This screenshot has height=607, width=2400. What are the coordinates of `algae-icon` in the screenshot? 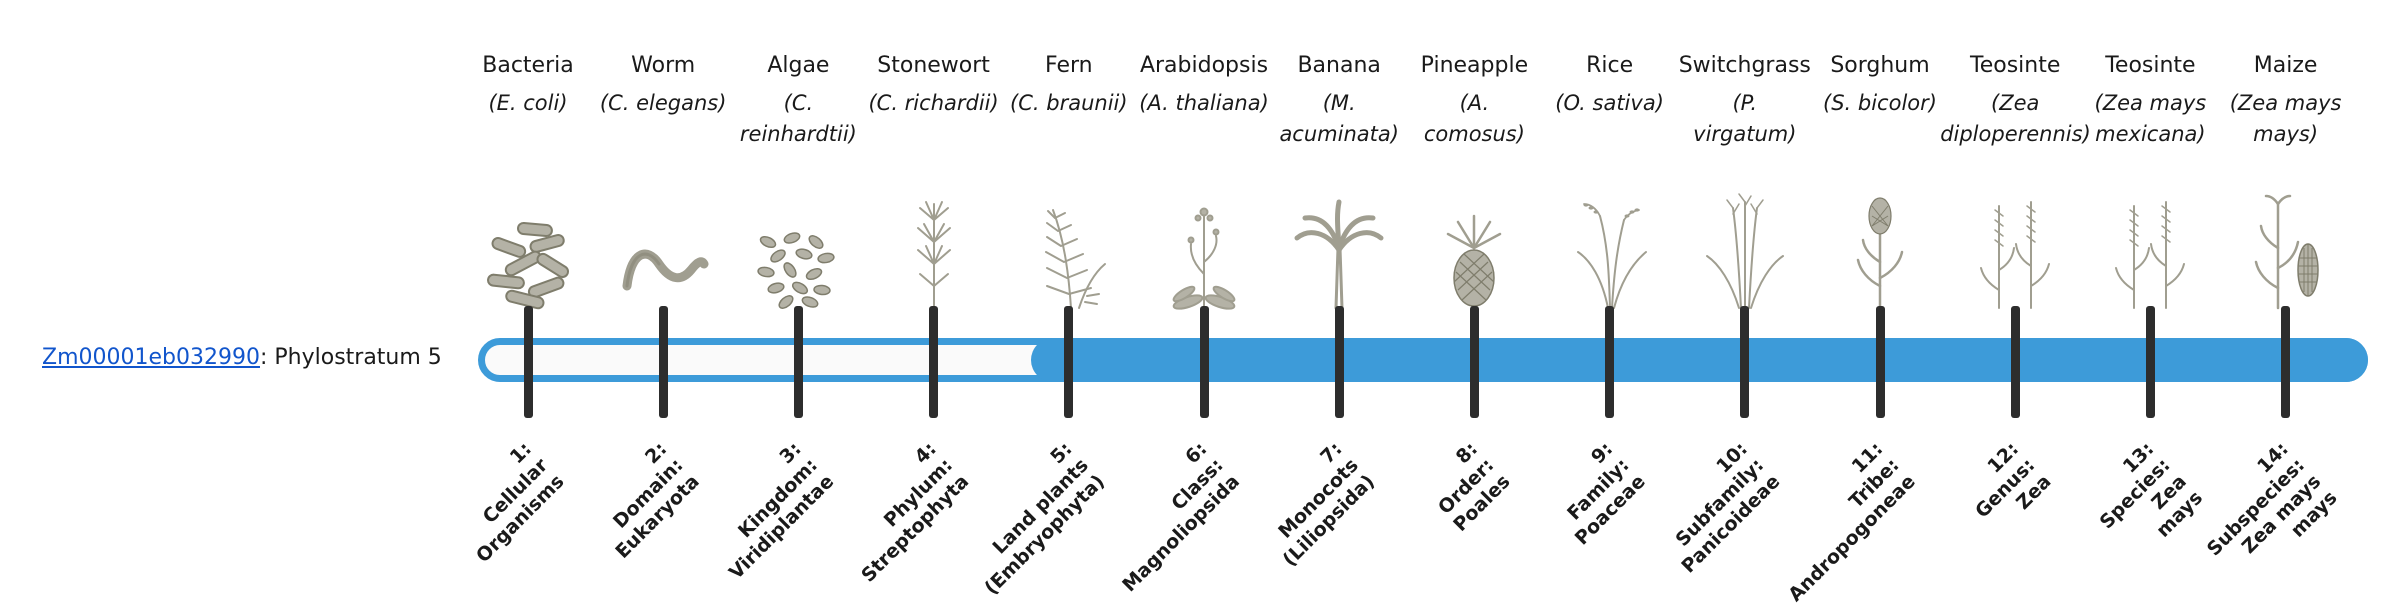 It's located at (798, 240).